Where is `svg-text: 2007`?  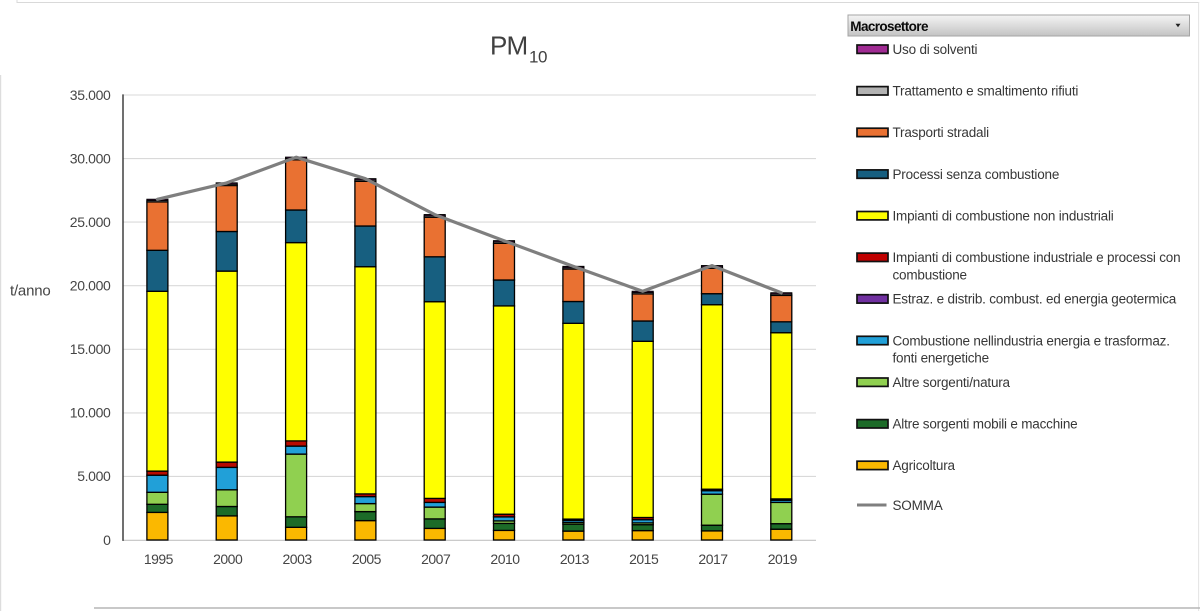
svg-text: 2007 is located at coordinates (436, 559).